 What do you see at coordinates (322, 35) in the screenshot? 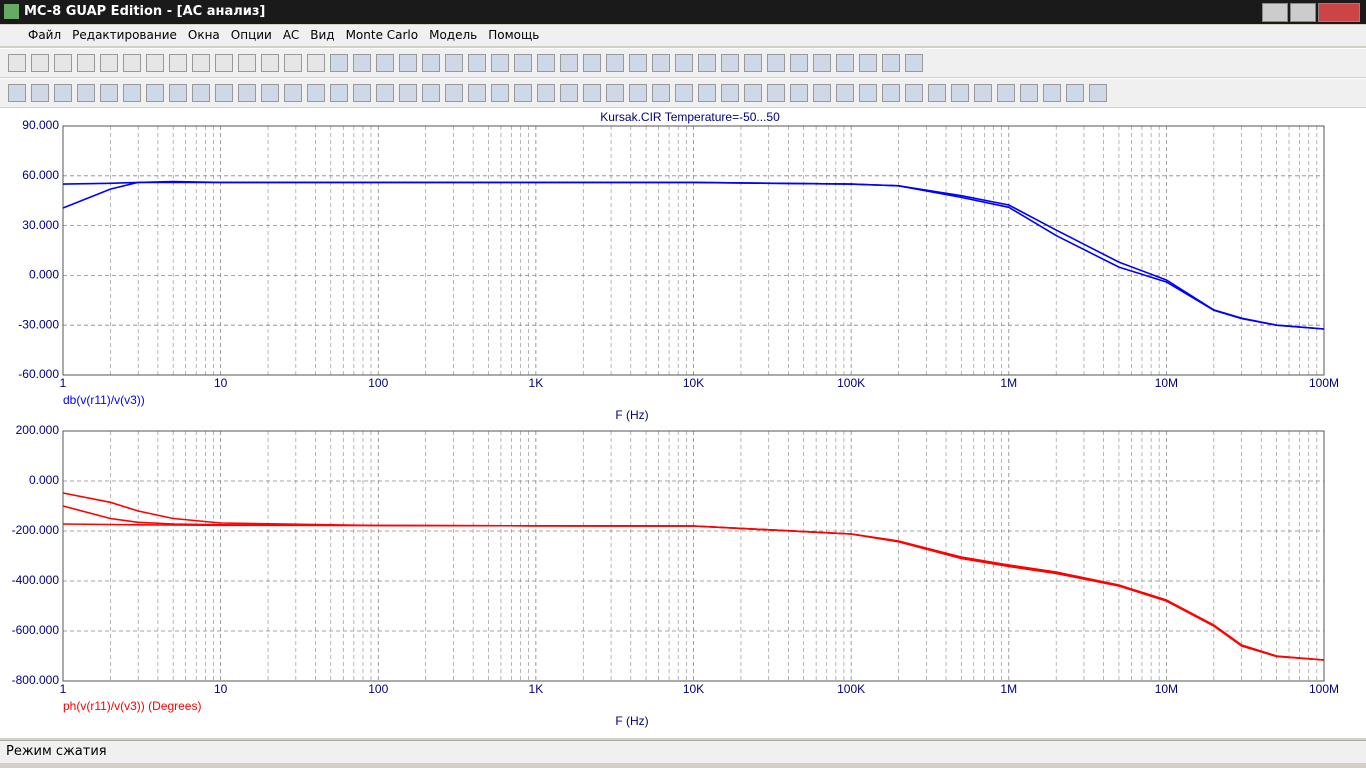
I see `menu-item: Вид` at bounding box center [322, 35].